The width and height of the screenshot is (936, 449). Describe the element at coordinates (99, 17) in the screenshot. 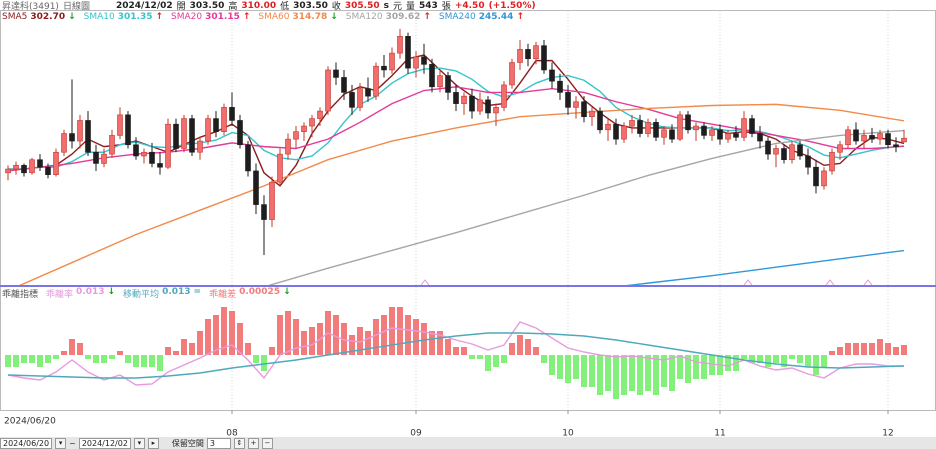

I see `legend-name: SMA10` at that location.